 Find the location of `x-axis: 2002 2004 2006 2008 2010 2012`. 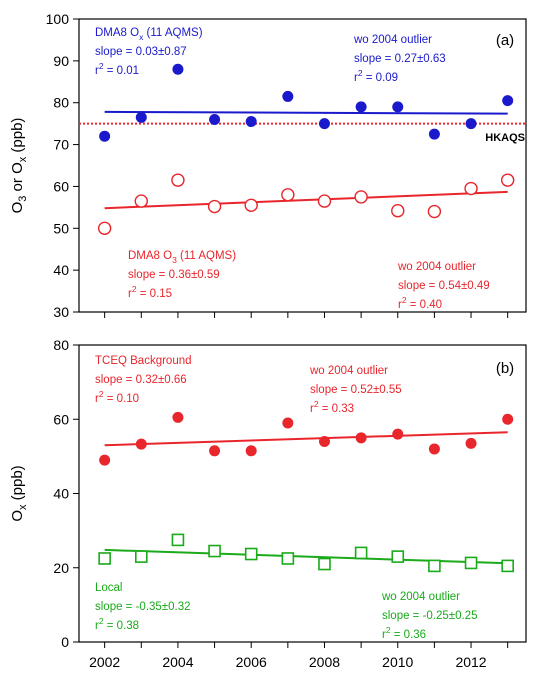

x-axis: 2002 2004 2006 2008 2010 2012 is located at coordinates (299, 656).